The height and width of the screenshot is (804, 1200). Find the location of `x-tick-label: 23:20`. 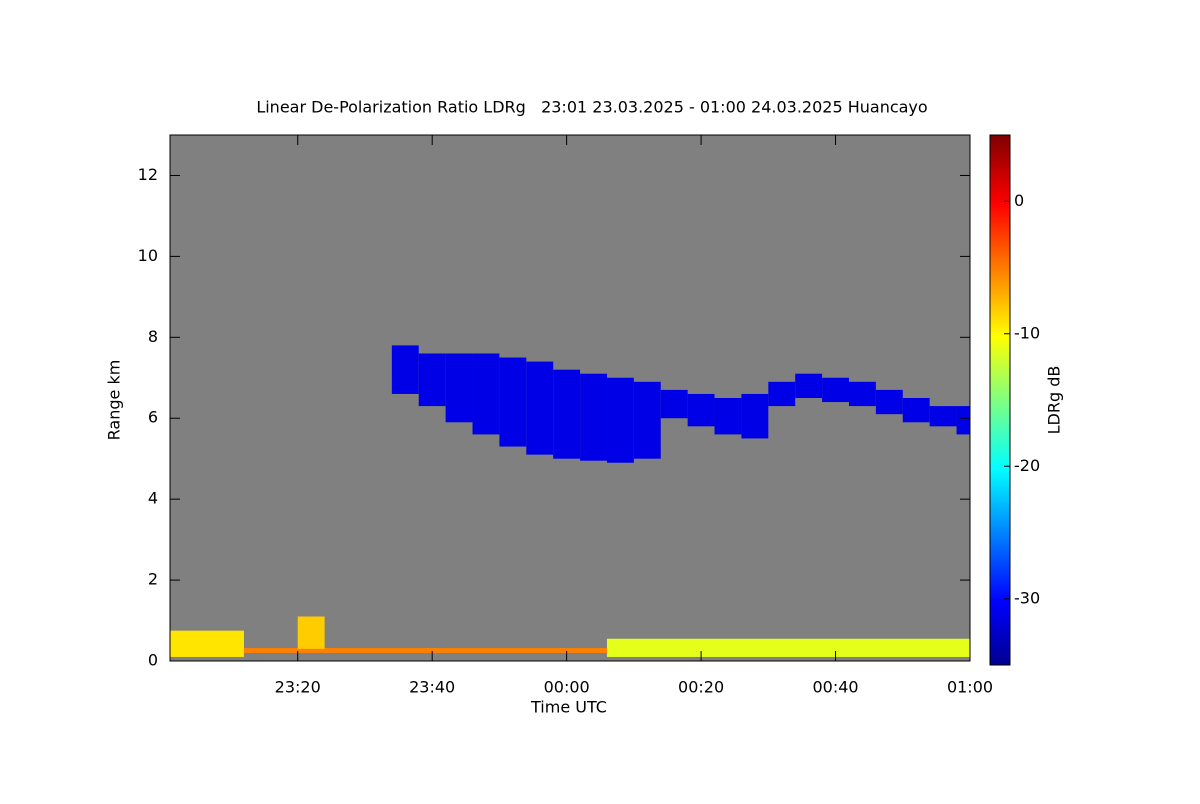

x-tick-label: 23:20 is located at coordinates (298, 687).